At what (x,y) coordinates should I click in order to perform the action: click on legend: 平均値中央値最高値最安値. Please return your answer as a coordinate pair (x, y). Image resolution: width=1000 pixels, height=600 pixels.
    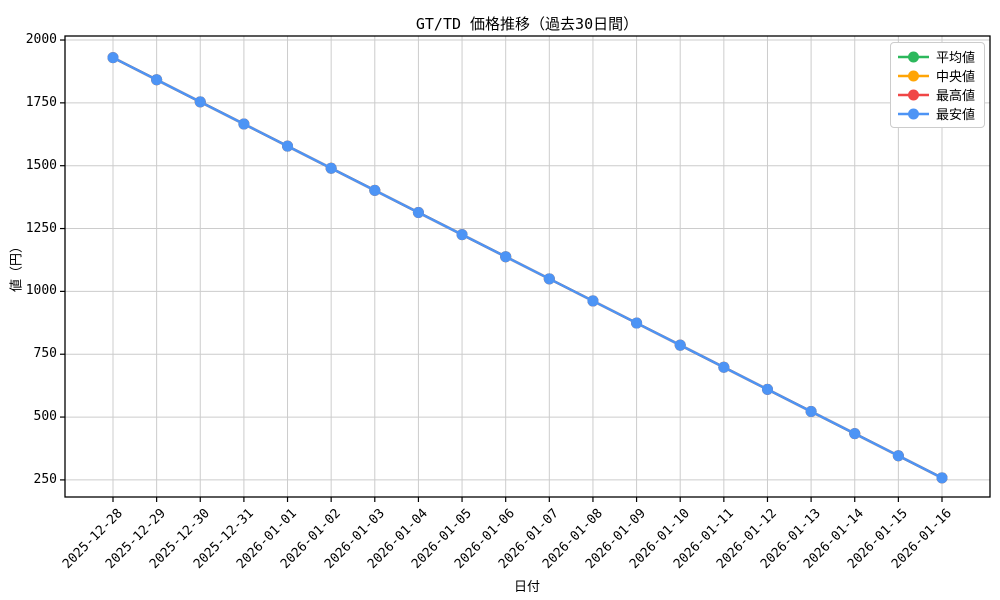
    Looking at the image, I should click on (937, 85).